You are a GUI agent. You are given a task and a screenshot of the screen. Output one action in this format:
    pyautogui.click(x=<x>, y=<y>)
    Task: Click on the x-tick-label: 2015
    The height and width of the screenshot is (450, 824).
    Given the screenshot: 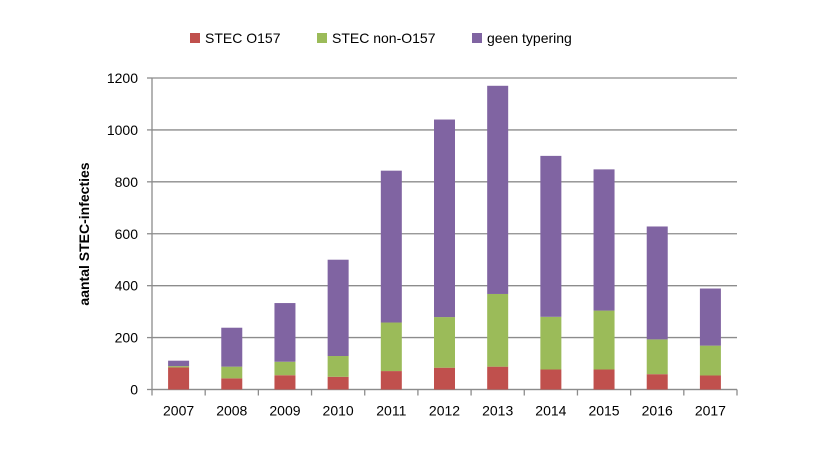 What is the action you would take?
    pyautogui.click(x=603, y=411)
    